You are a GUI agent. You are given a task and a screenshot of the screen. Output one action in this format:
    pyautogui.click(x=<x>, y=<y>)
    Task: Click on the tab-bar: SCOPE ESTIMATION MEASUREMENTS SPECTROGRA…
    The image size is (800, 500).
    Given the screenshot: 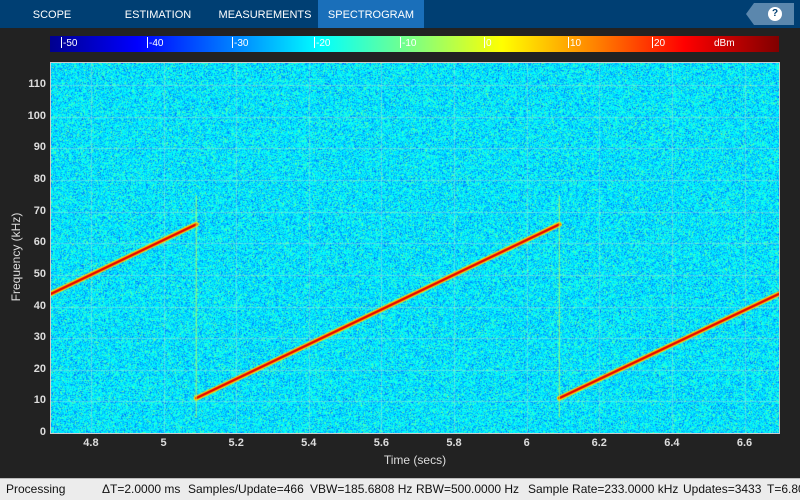 What is the action you would take?
    pyautogui.click(x=400, y=14)
    